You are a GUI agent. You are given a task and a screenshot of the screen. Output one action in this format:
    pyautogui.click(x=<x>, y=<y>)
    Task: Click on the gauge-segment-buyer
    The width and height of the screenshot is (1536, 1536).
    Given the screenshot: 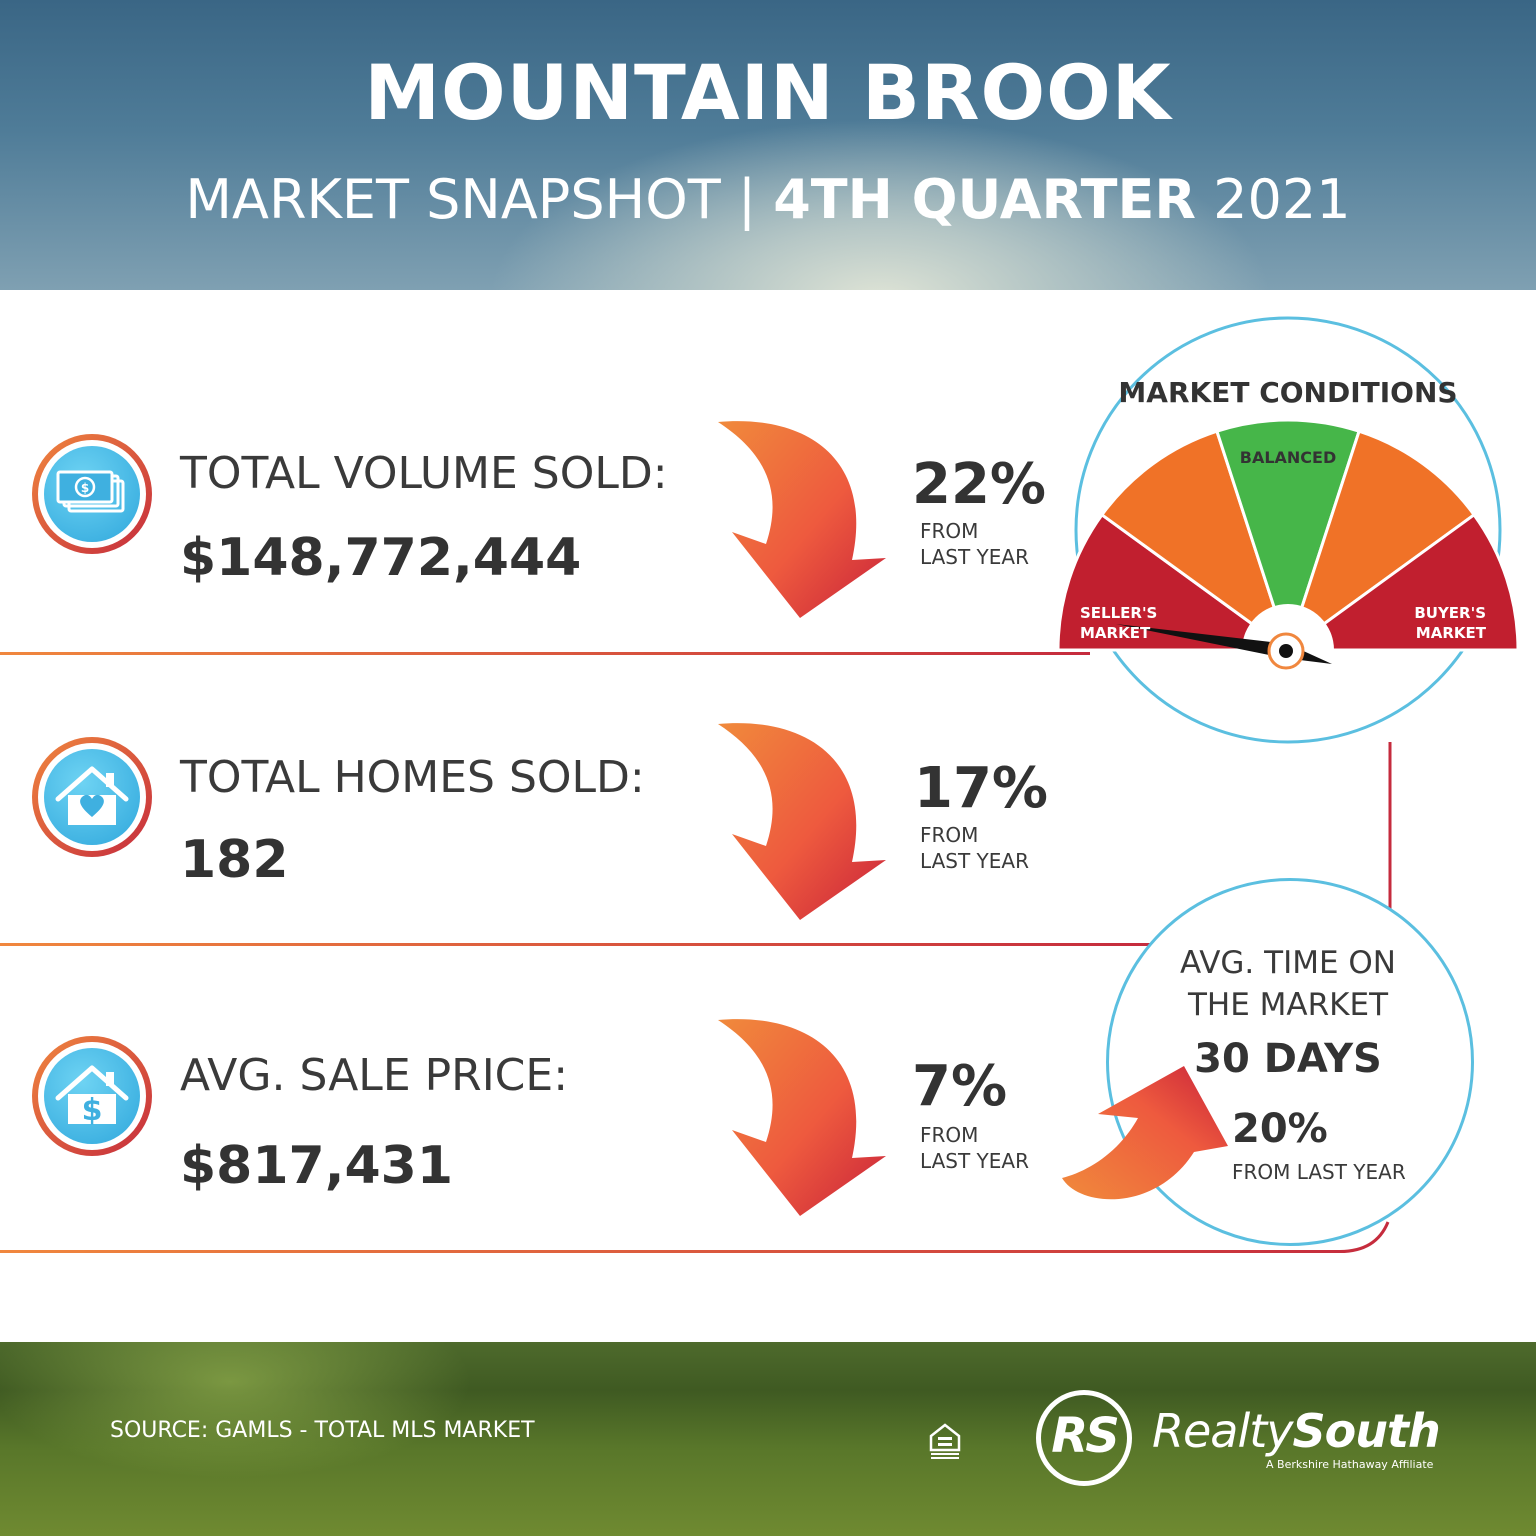 What is the action you would take?
    pyautogui.click(x=1401, y=582)
    